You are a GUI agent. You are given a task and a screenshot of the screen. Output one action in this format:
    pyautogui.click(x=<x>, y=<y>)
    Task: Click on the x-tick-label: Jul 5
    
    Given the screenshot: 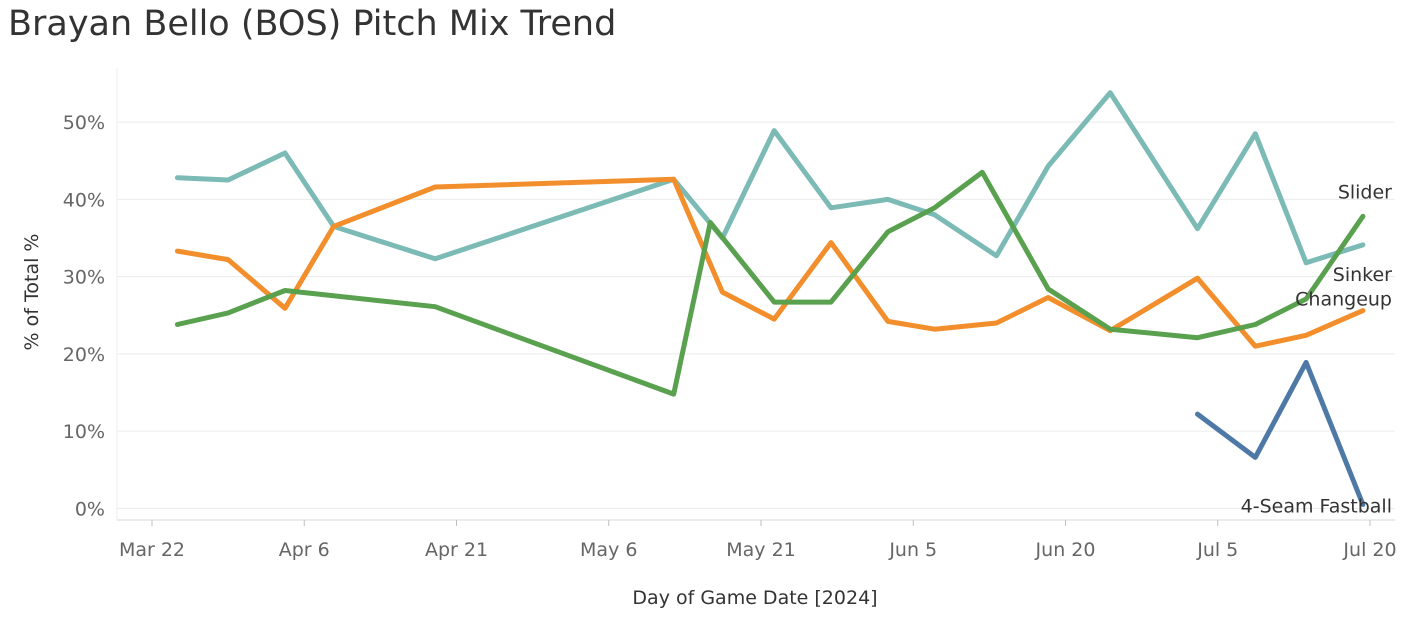 What is the action you would take?
    pyautogui.click(x=1217, y=550)
    